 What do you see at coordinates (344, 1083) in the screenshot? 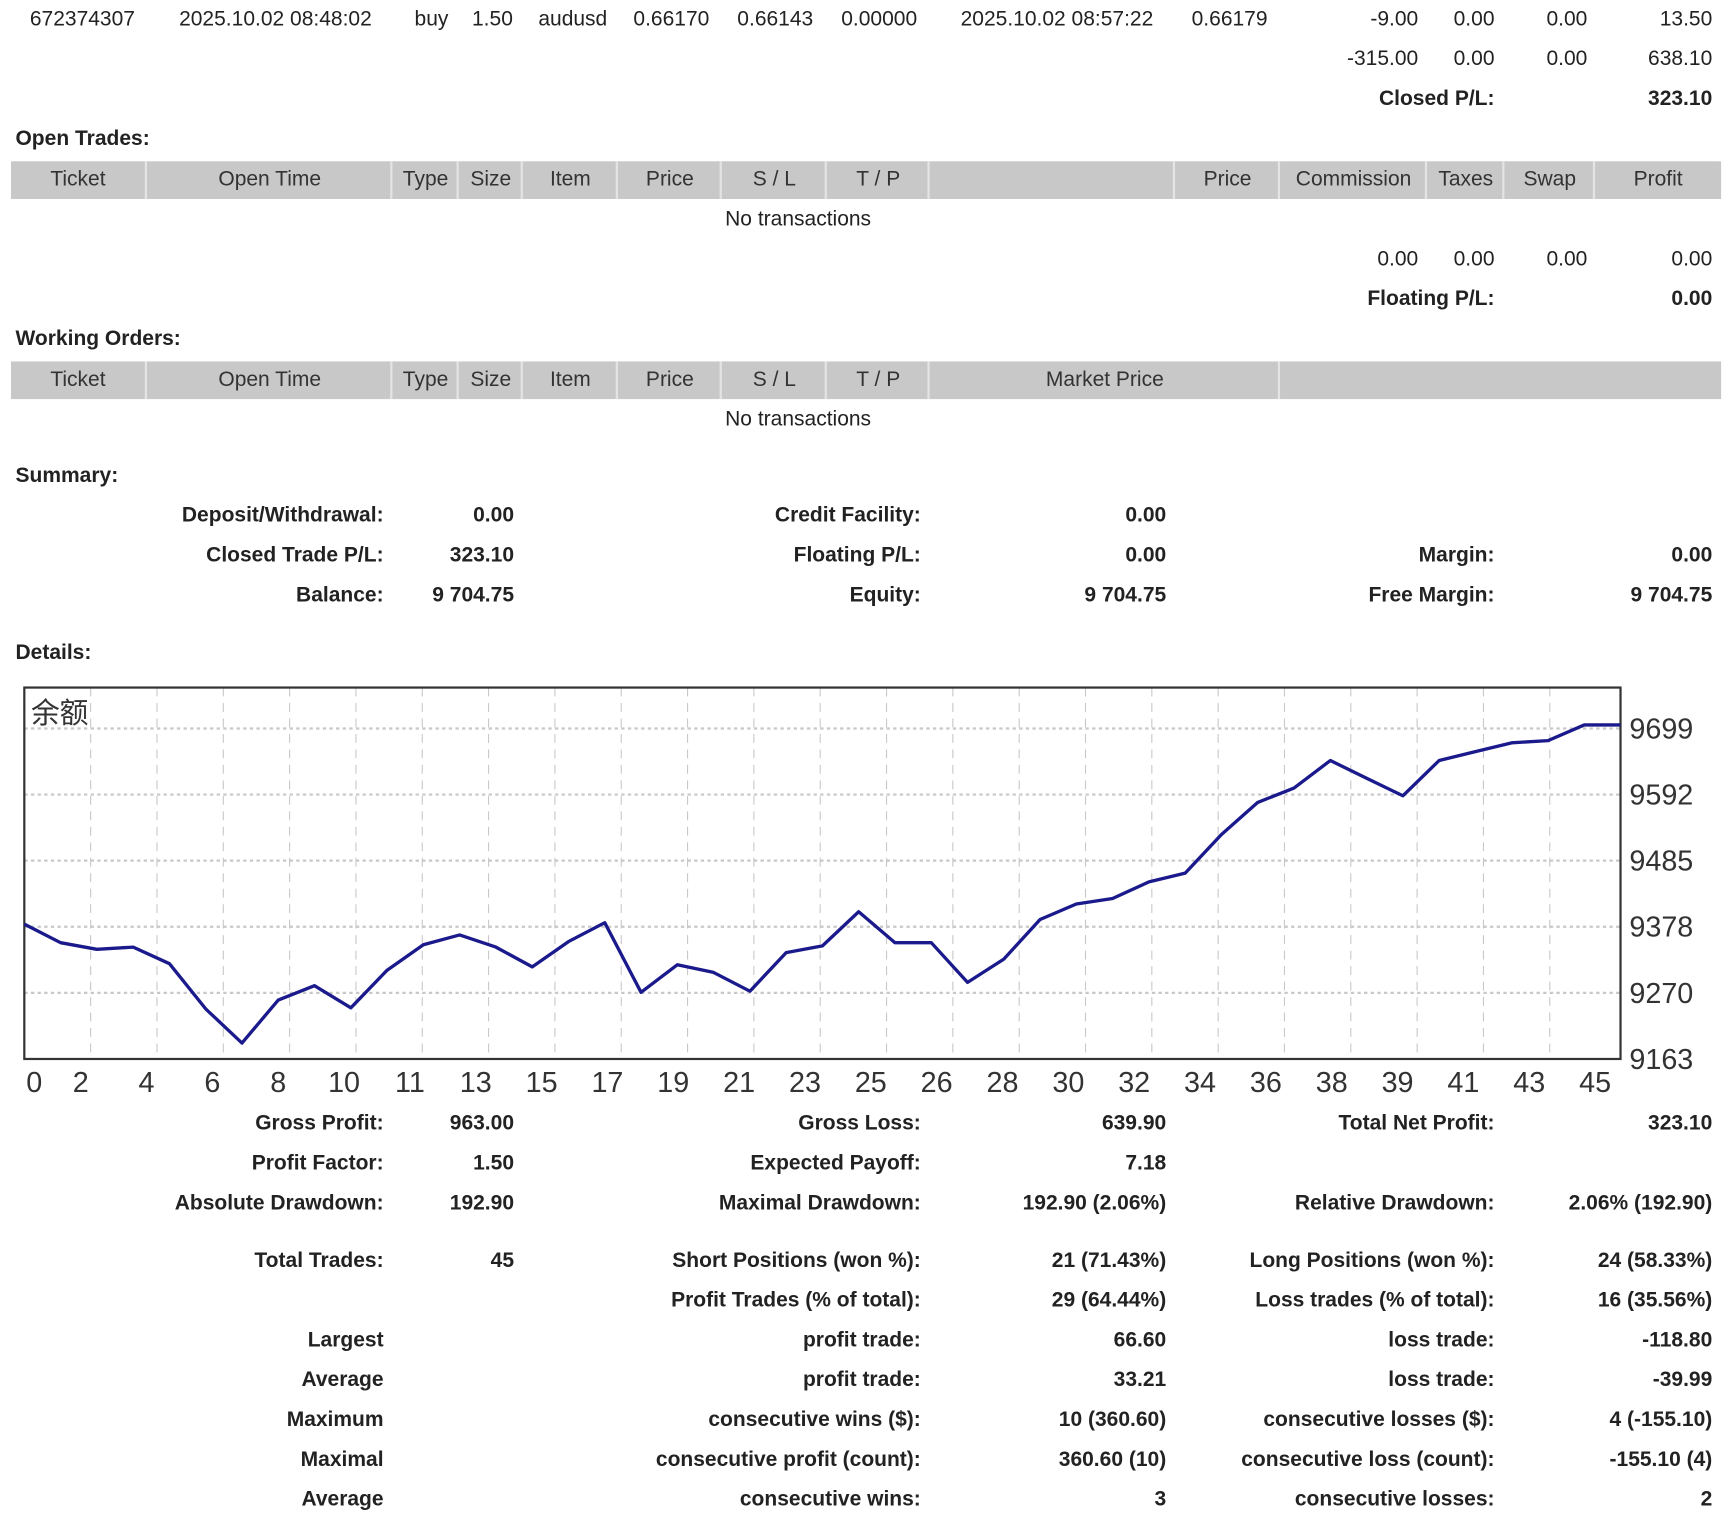
I see `x-tick-label: 10` at bounding box center [344, 1083].